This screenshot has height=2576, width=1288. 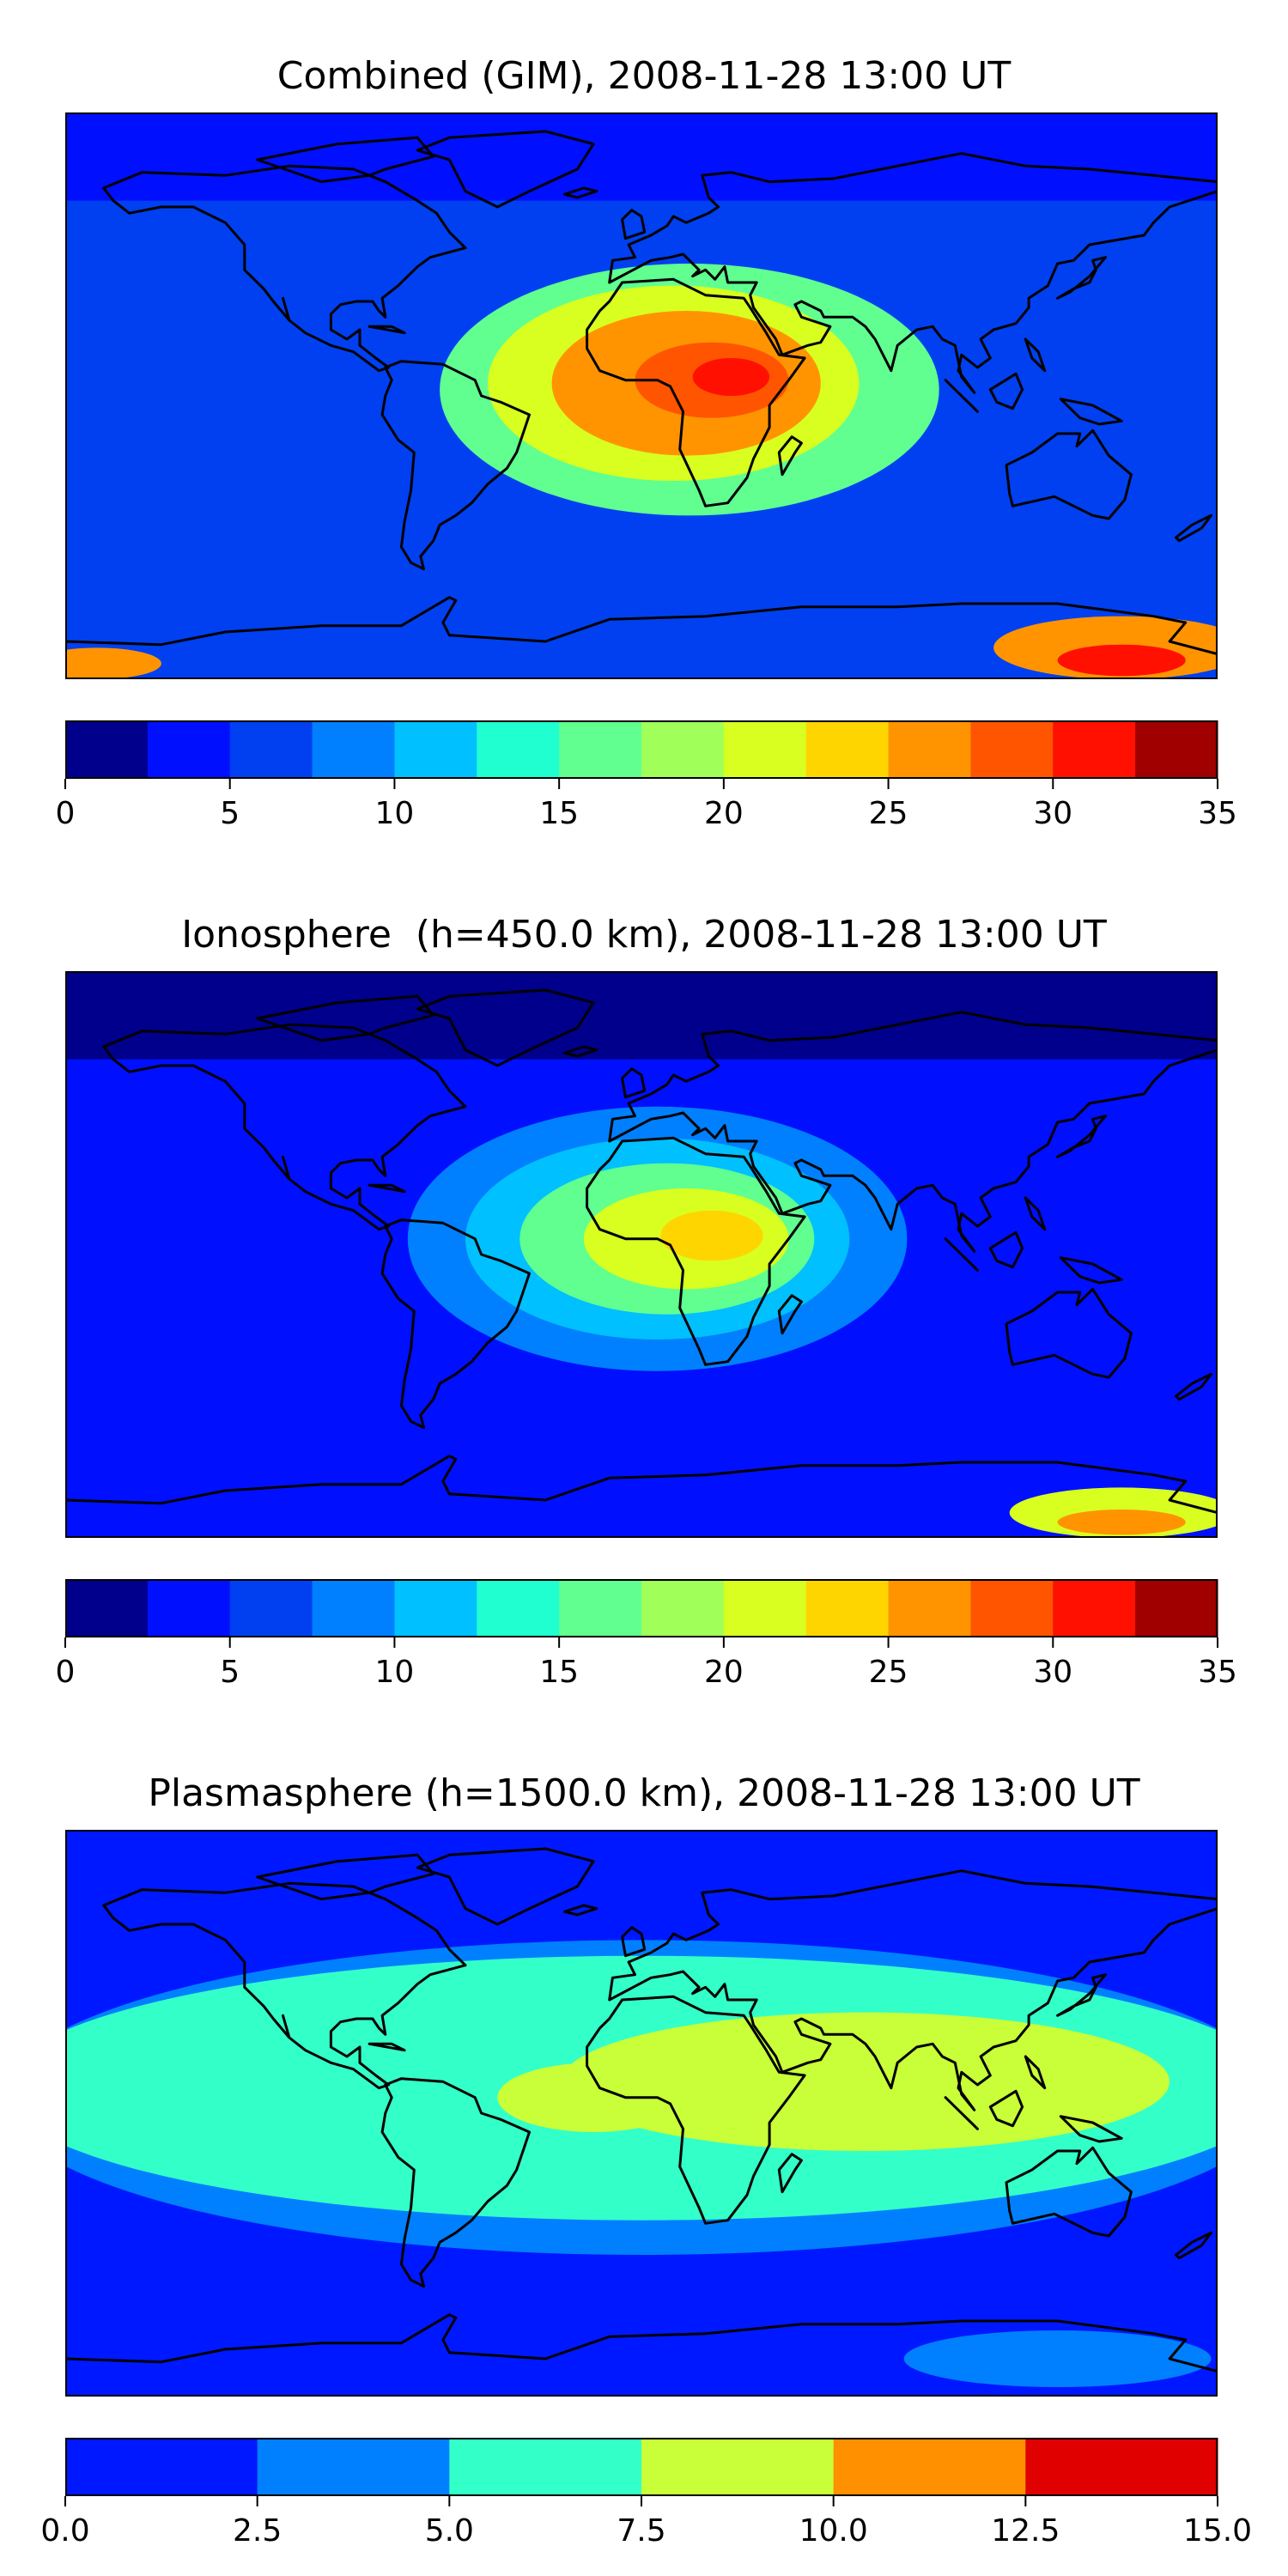 I want to click on gim-colorbar-tick-label: 25, so click(x=888, y=813).